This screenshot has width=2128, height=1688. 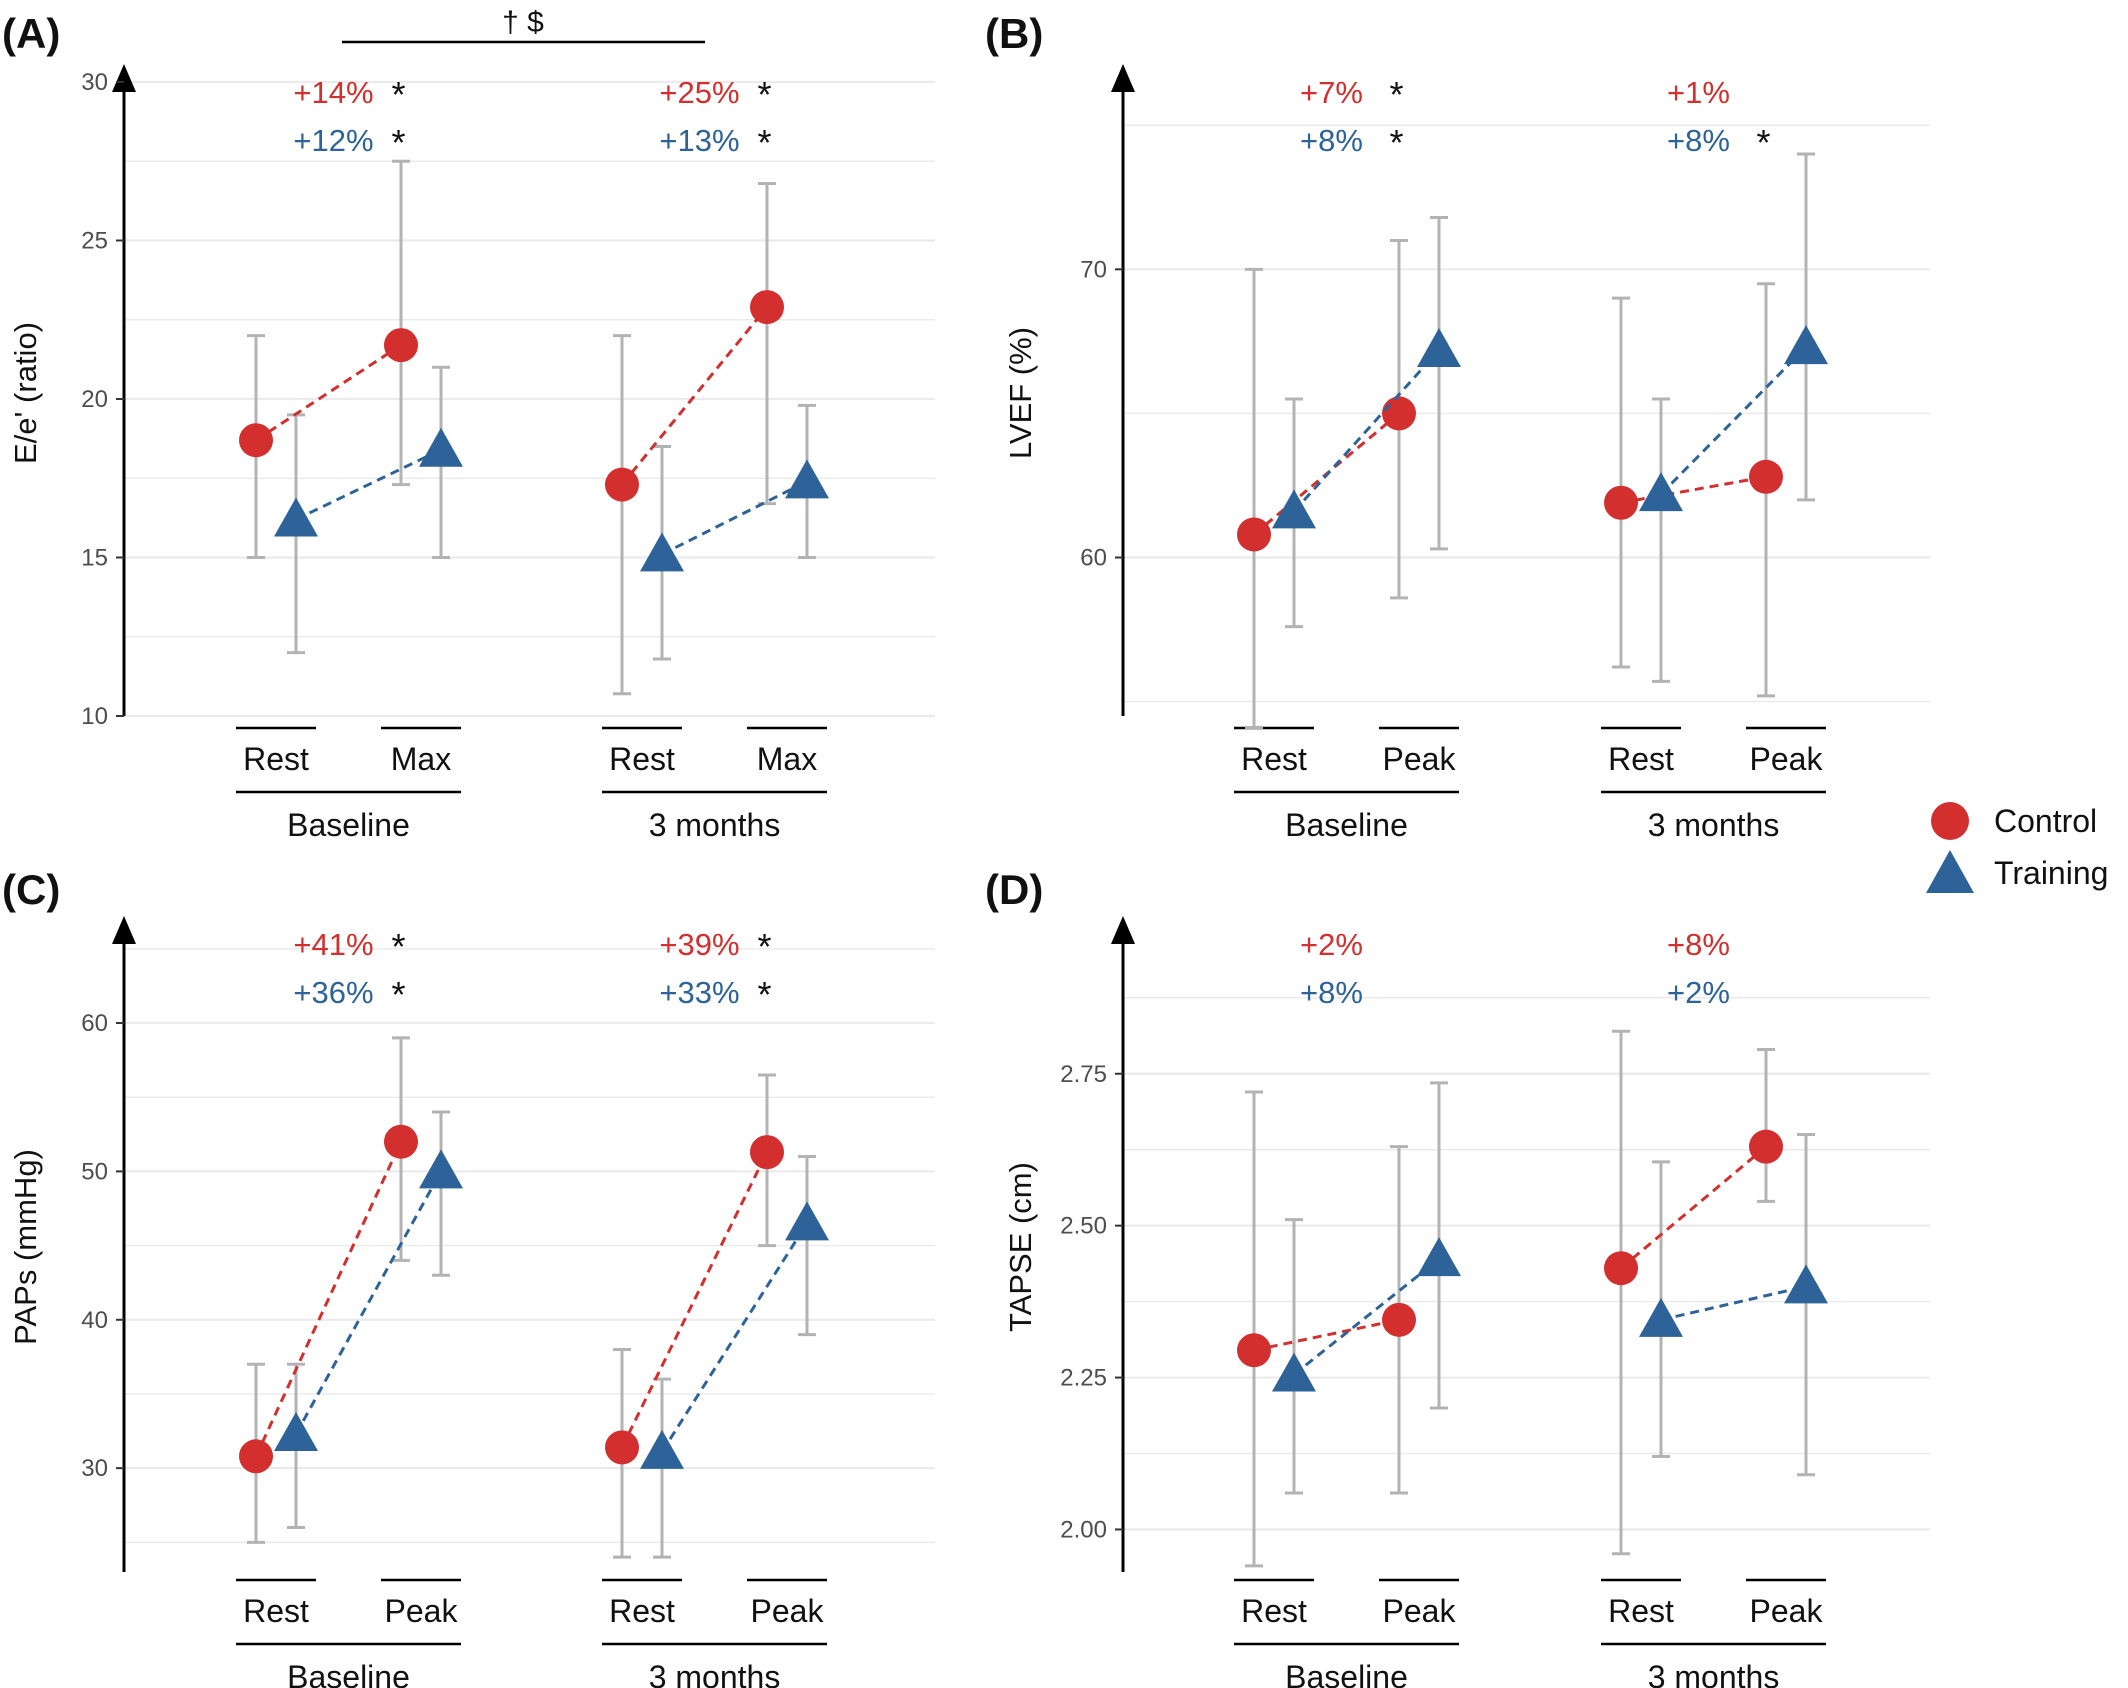 What do you see at coordinates (1950, 871) in the screenshot?
I see `legend-training-marker` at bounding box center [1950, 871].